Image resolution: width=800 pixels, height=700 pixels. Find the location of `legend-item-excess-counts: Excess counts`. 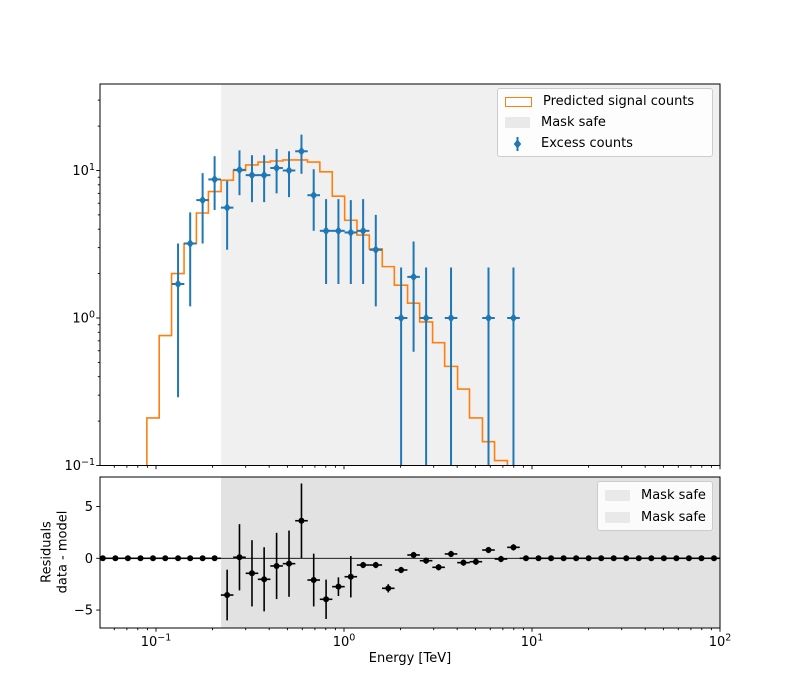

legend-item-excess-counts: Excess counts is located at coordinates (605, 143).